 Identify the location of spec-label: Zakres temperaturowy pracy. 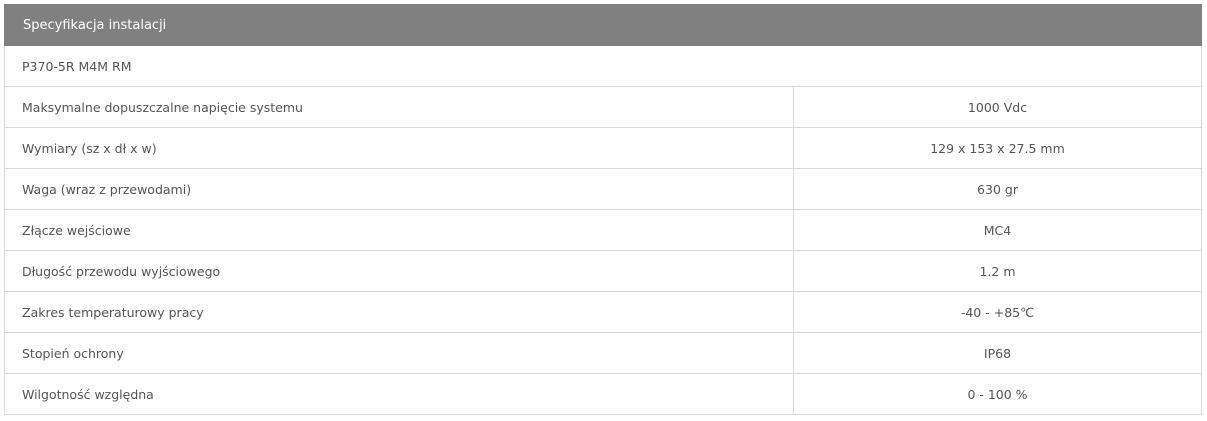
(399, 312).